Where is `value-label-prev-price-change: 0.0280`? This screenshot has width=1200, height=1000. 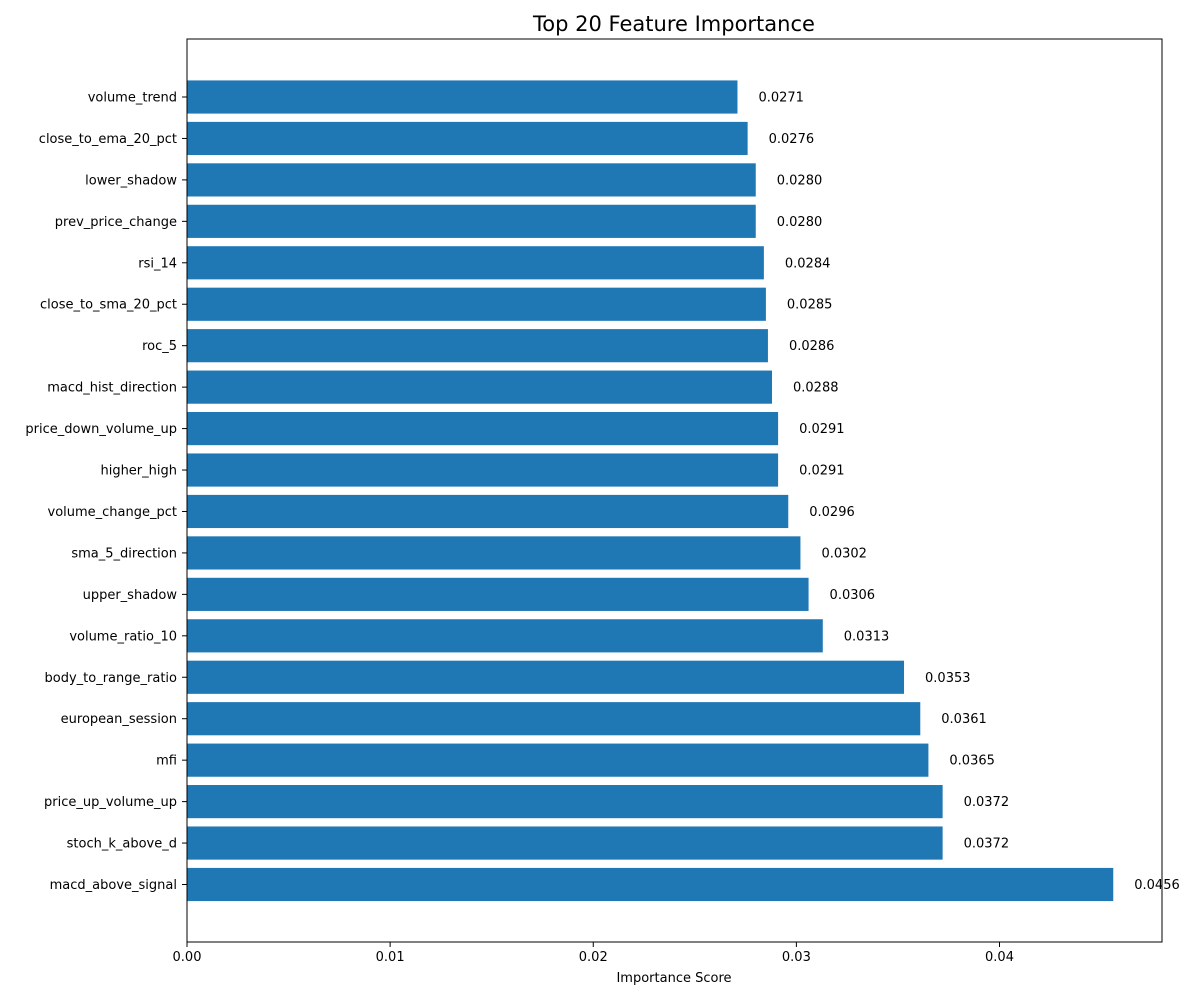 value-label-prev-price-change: 0.0280 is located at coordinates (800, 222).